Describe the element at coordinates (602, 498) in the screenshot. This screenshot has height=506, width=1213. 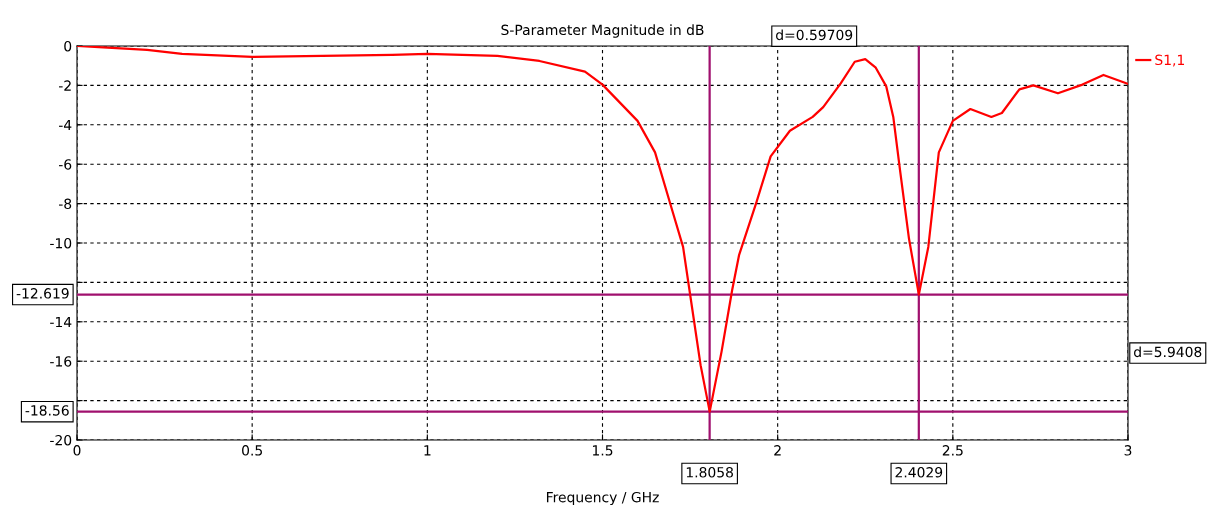
I see `x-axis-title: Frequency / GHz` at that location.